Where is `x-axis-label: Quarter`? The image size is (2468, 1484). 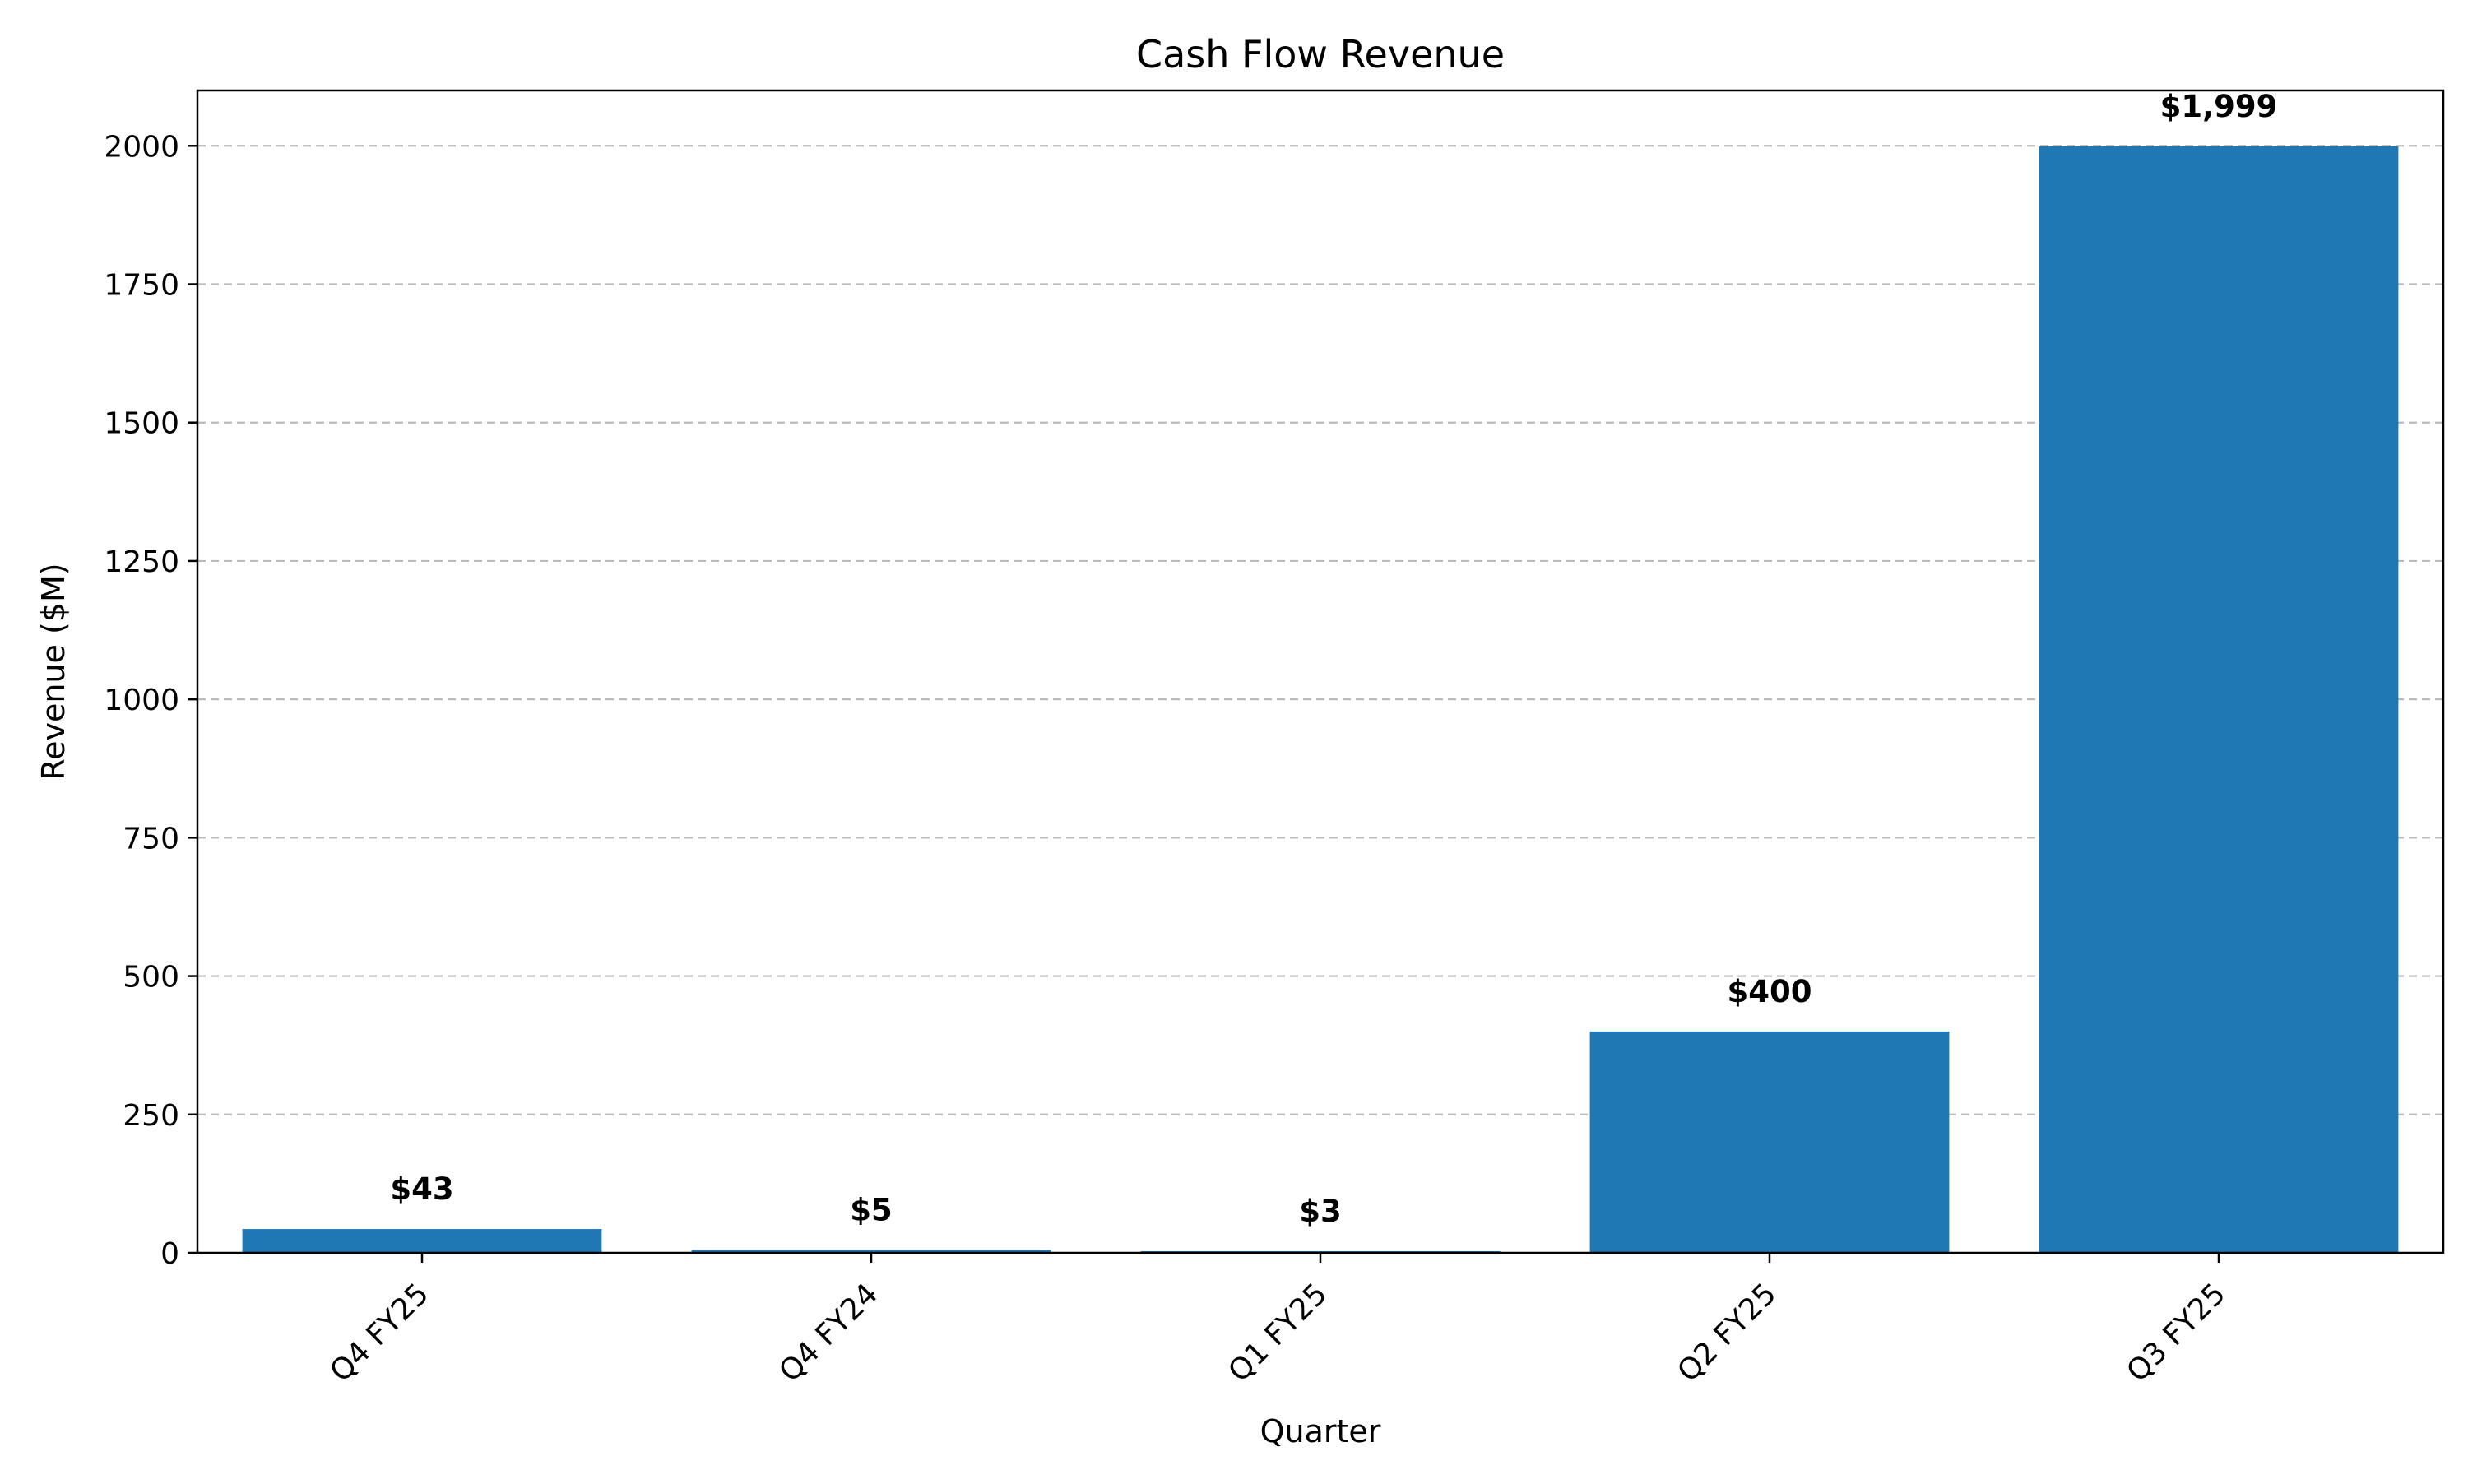
x-axis-label: Quarter is located at coordinates (1320, 1431).